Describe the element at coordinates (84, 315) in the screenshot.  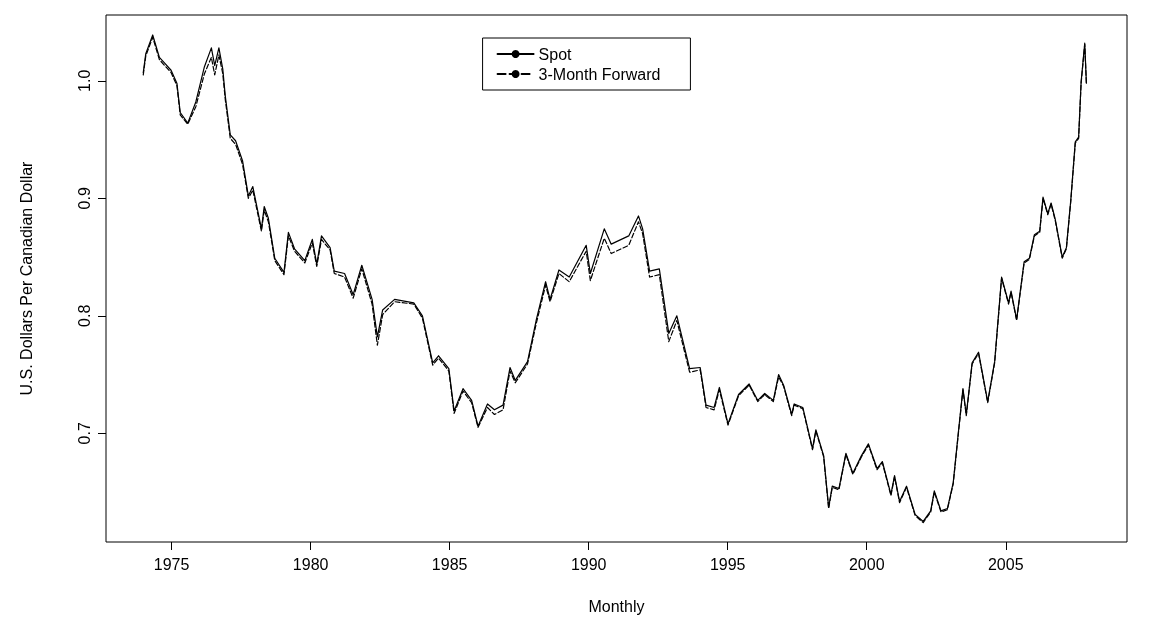
I see `y-tick-label: 0.8` at that location.